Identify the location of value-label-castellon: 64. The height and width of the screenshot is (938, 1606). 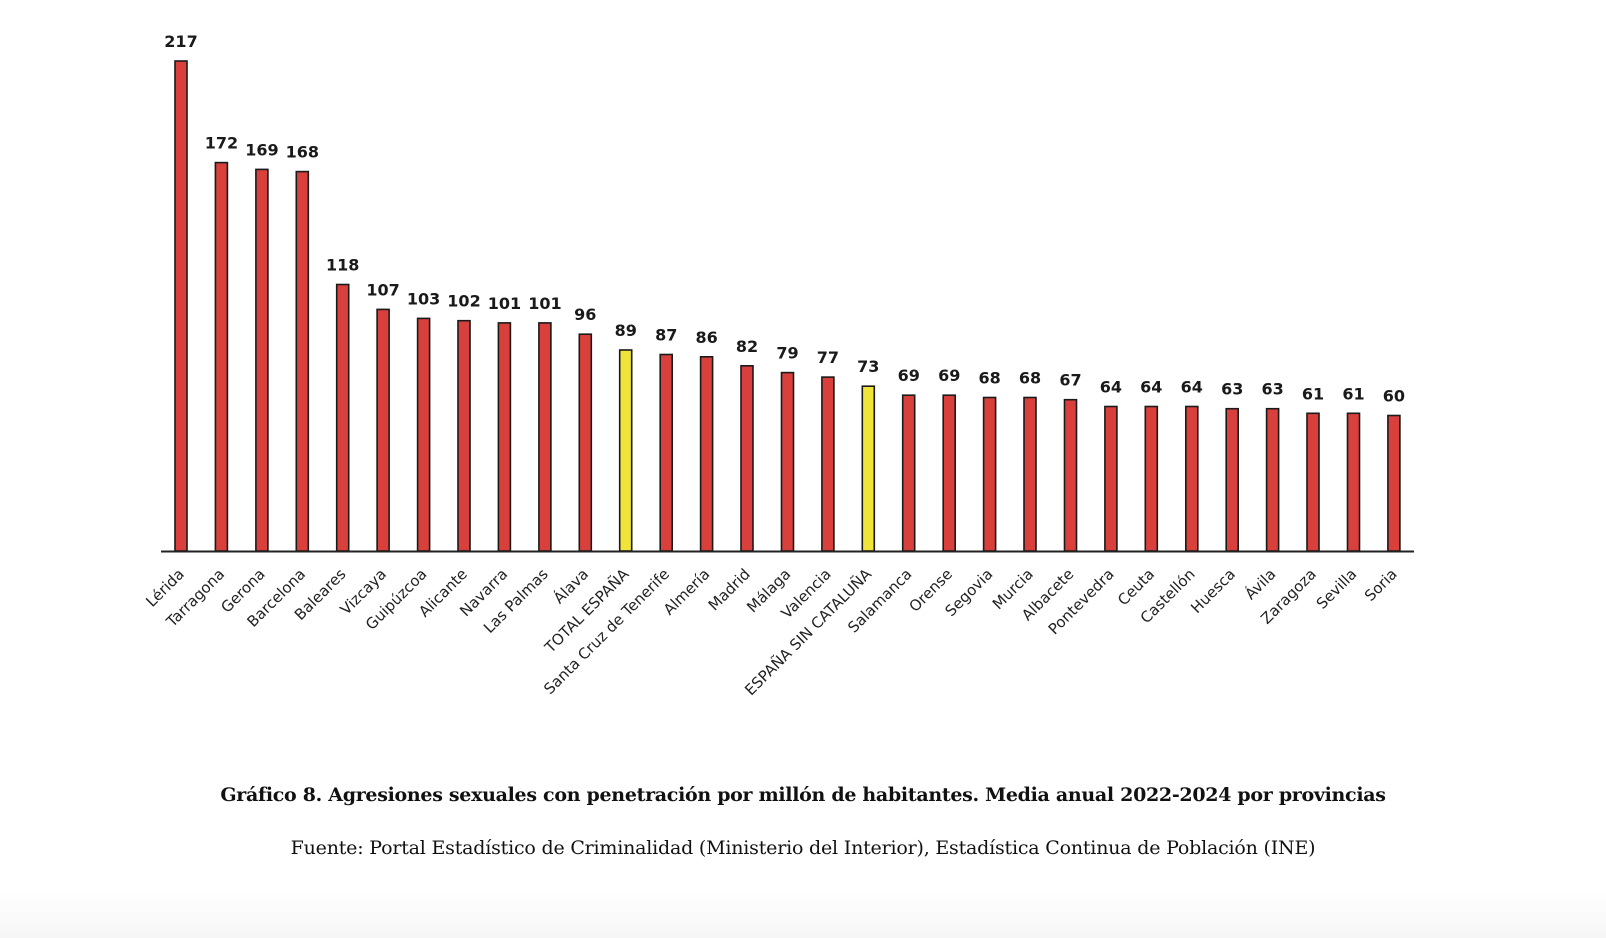
(1192, 387).